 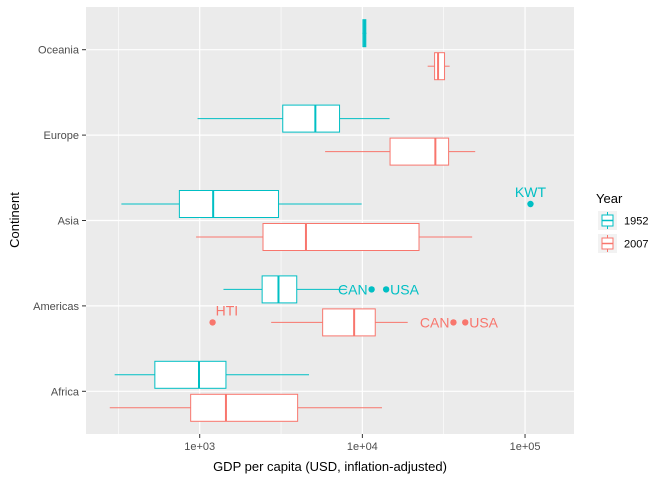 What do you see at coordinates (65, 392) in the screenshot?
I see `y-tick-label: Africa` at bounding box center [65, 392].